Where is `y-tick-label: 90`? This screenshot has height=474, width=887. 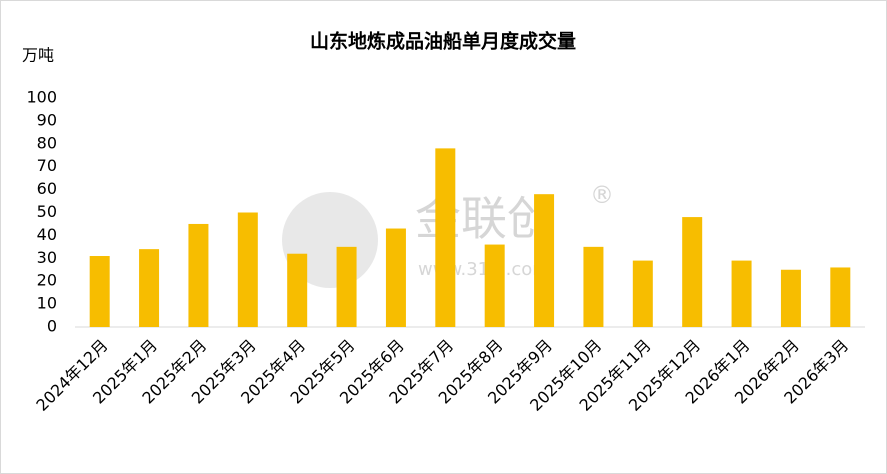
y-tick-label: 90 is located at coordinates (47, 119).